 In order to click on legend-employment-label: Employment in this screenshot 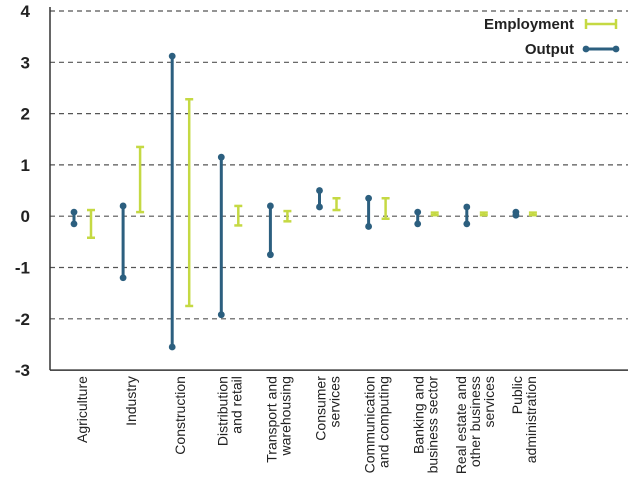, I will do `click(529, 24)`.